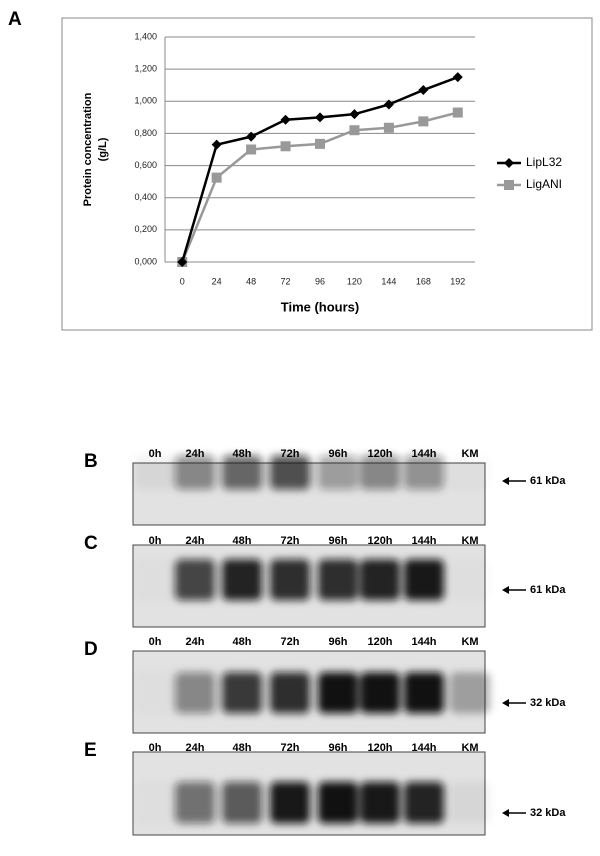 This screenshot has height=856, width=600. Describe the element at coordinates (388, 281) in the screenshot. I see `x-tick-label: 144` at that location.